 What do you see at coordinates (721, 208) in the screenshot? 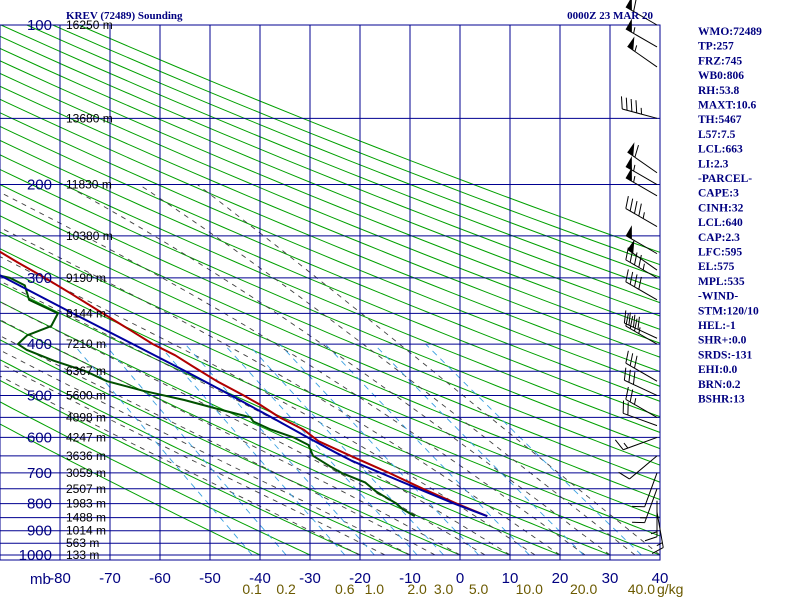
I see `sounding-index: CINH:32` at bounding box center [721, 208].